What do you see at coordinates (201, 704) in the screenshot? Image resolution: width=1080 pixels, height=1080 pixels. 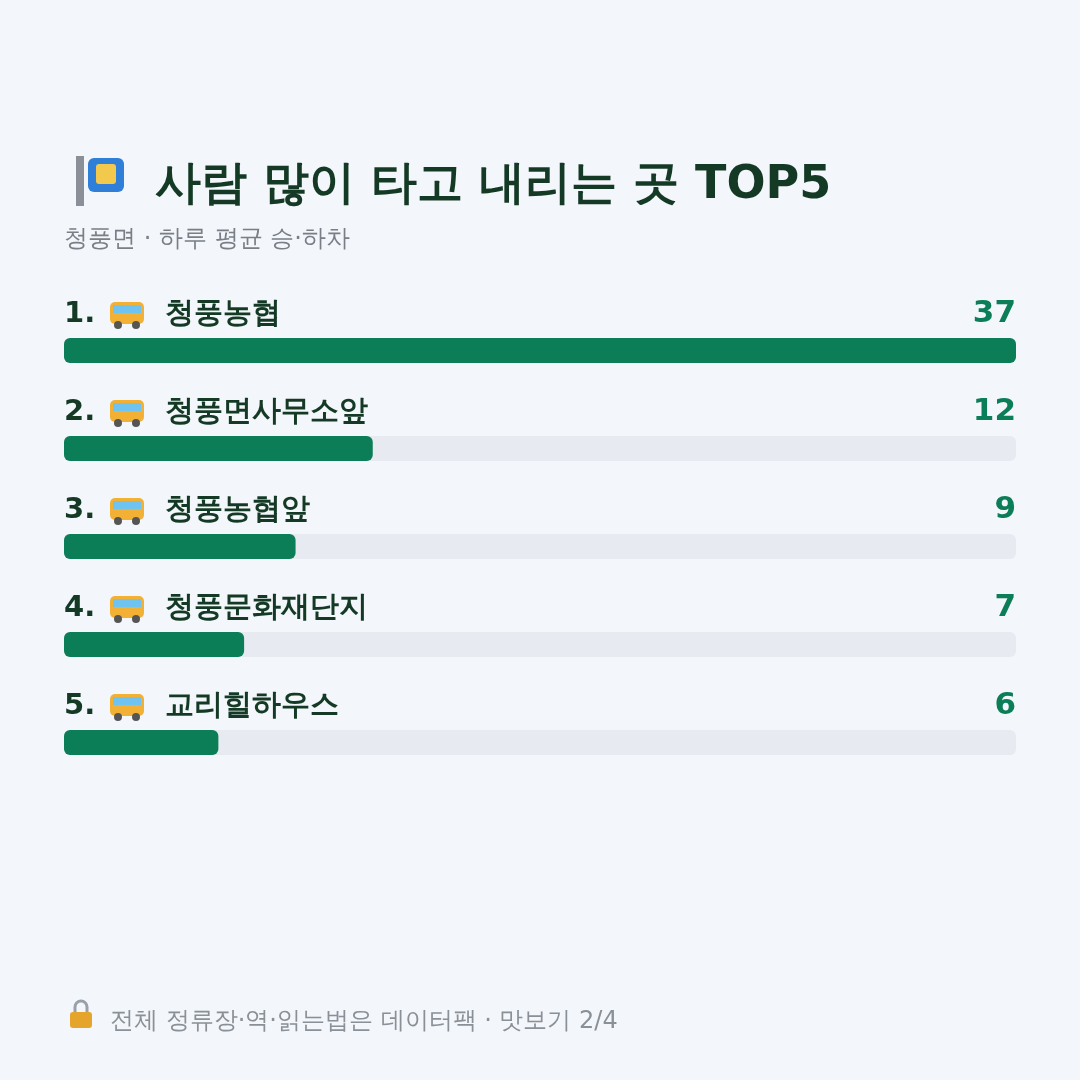 I see `category-label: 5. 교리힐하우스` at bounding box center [201, 704].